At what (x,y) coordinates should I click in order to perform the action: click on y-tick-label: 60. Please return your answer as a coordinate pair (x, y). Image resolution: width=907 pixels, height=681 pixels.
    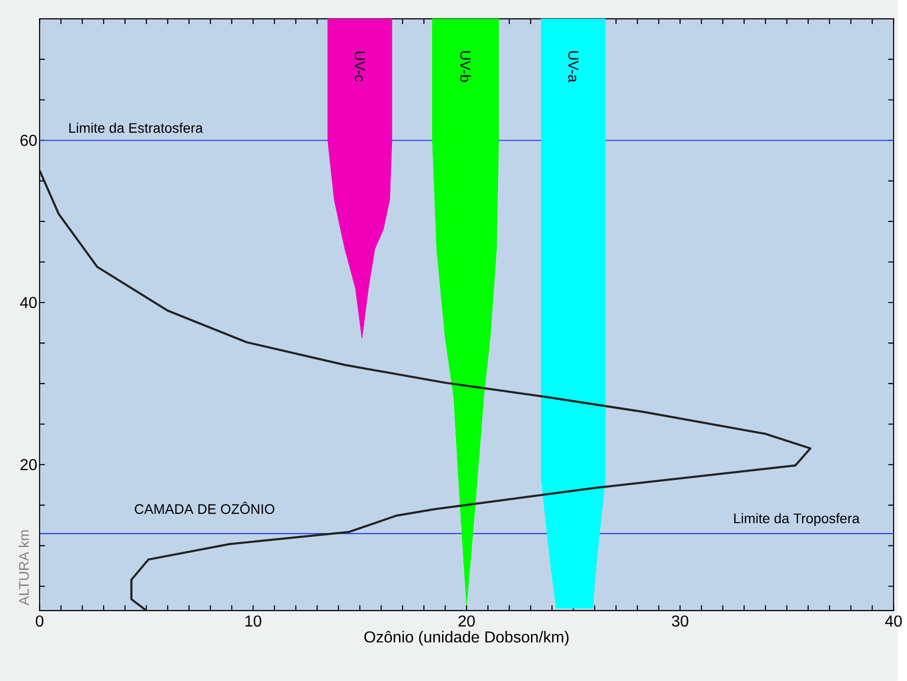
    Looking at the image, I should click on (28, 140).